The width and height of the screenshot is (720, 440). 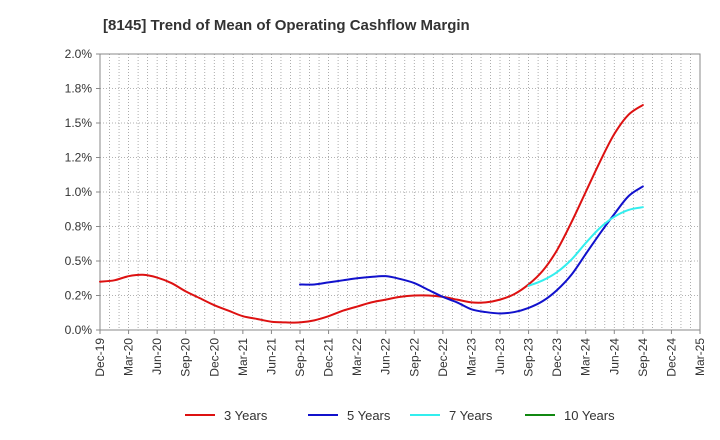 What do you see at coordinates (246, 415) in the screenshot?
I see `legend-label: 3 Years` at bounding box center [246, 415].